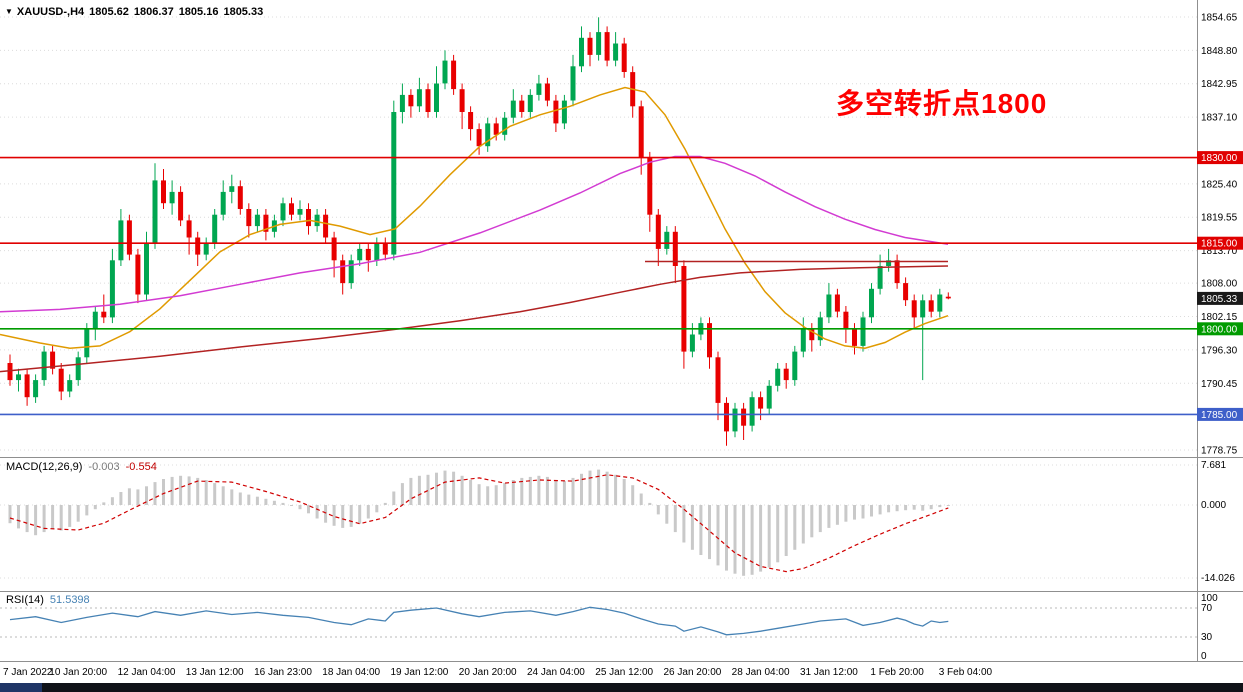  What do you see at coordinates (1219, 84) in the screenshot?
I see `svg-text: 1842.95` at bounding box center [1219, 84].